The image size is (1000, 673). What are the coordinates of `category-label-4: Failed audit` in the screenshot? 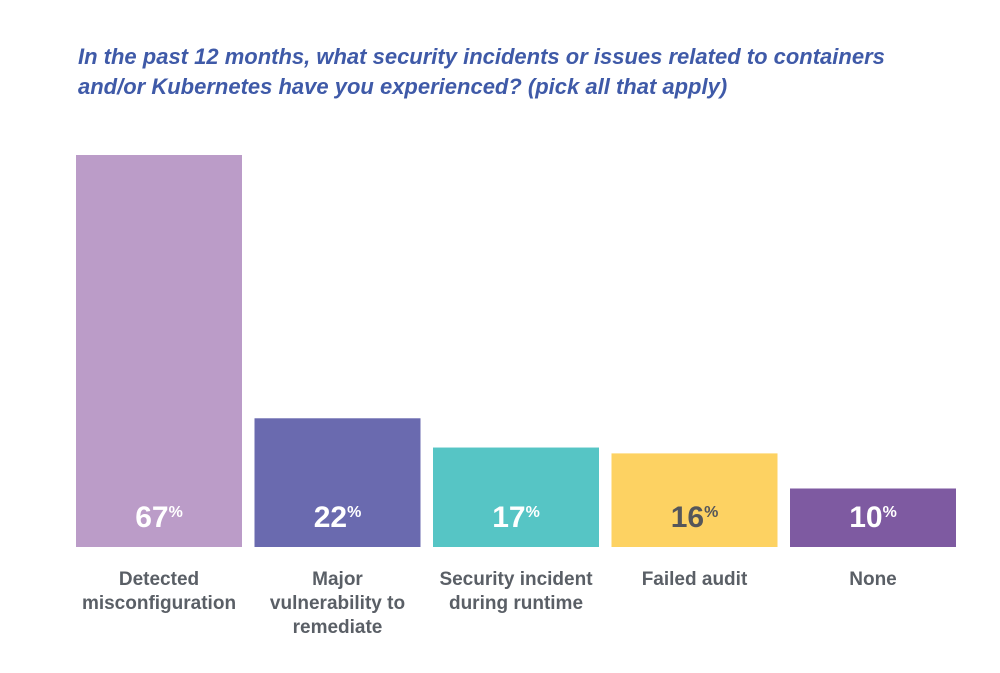 It's located at (695, 579).